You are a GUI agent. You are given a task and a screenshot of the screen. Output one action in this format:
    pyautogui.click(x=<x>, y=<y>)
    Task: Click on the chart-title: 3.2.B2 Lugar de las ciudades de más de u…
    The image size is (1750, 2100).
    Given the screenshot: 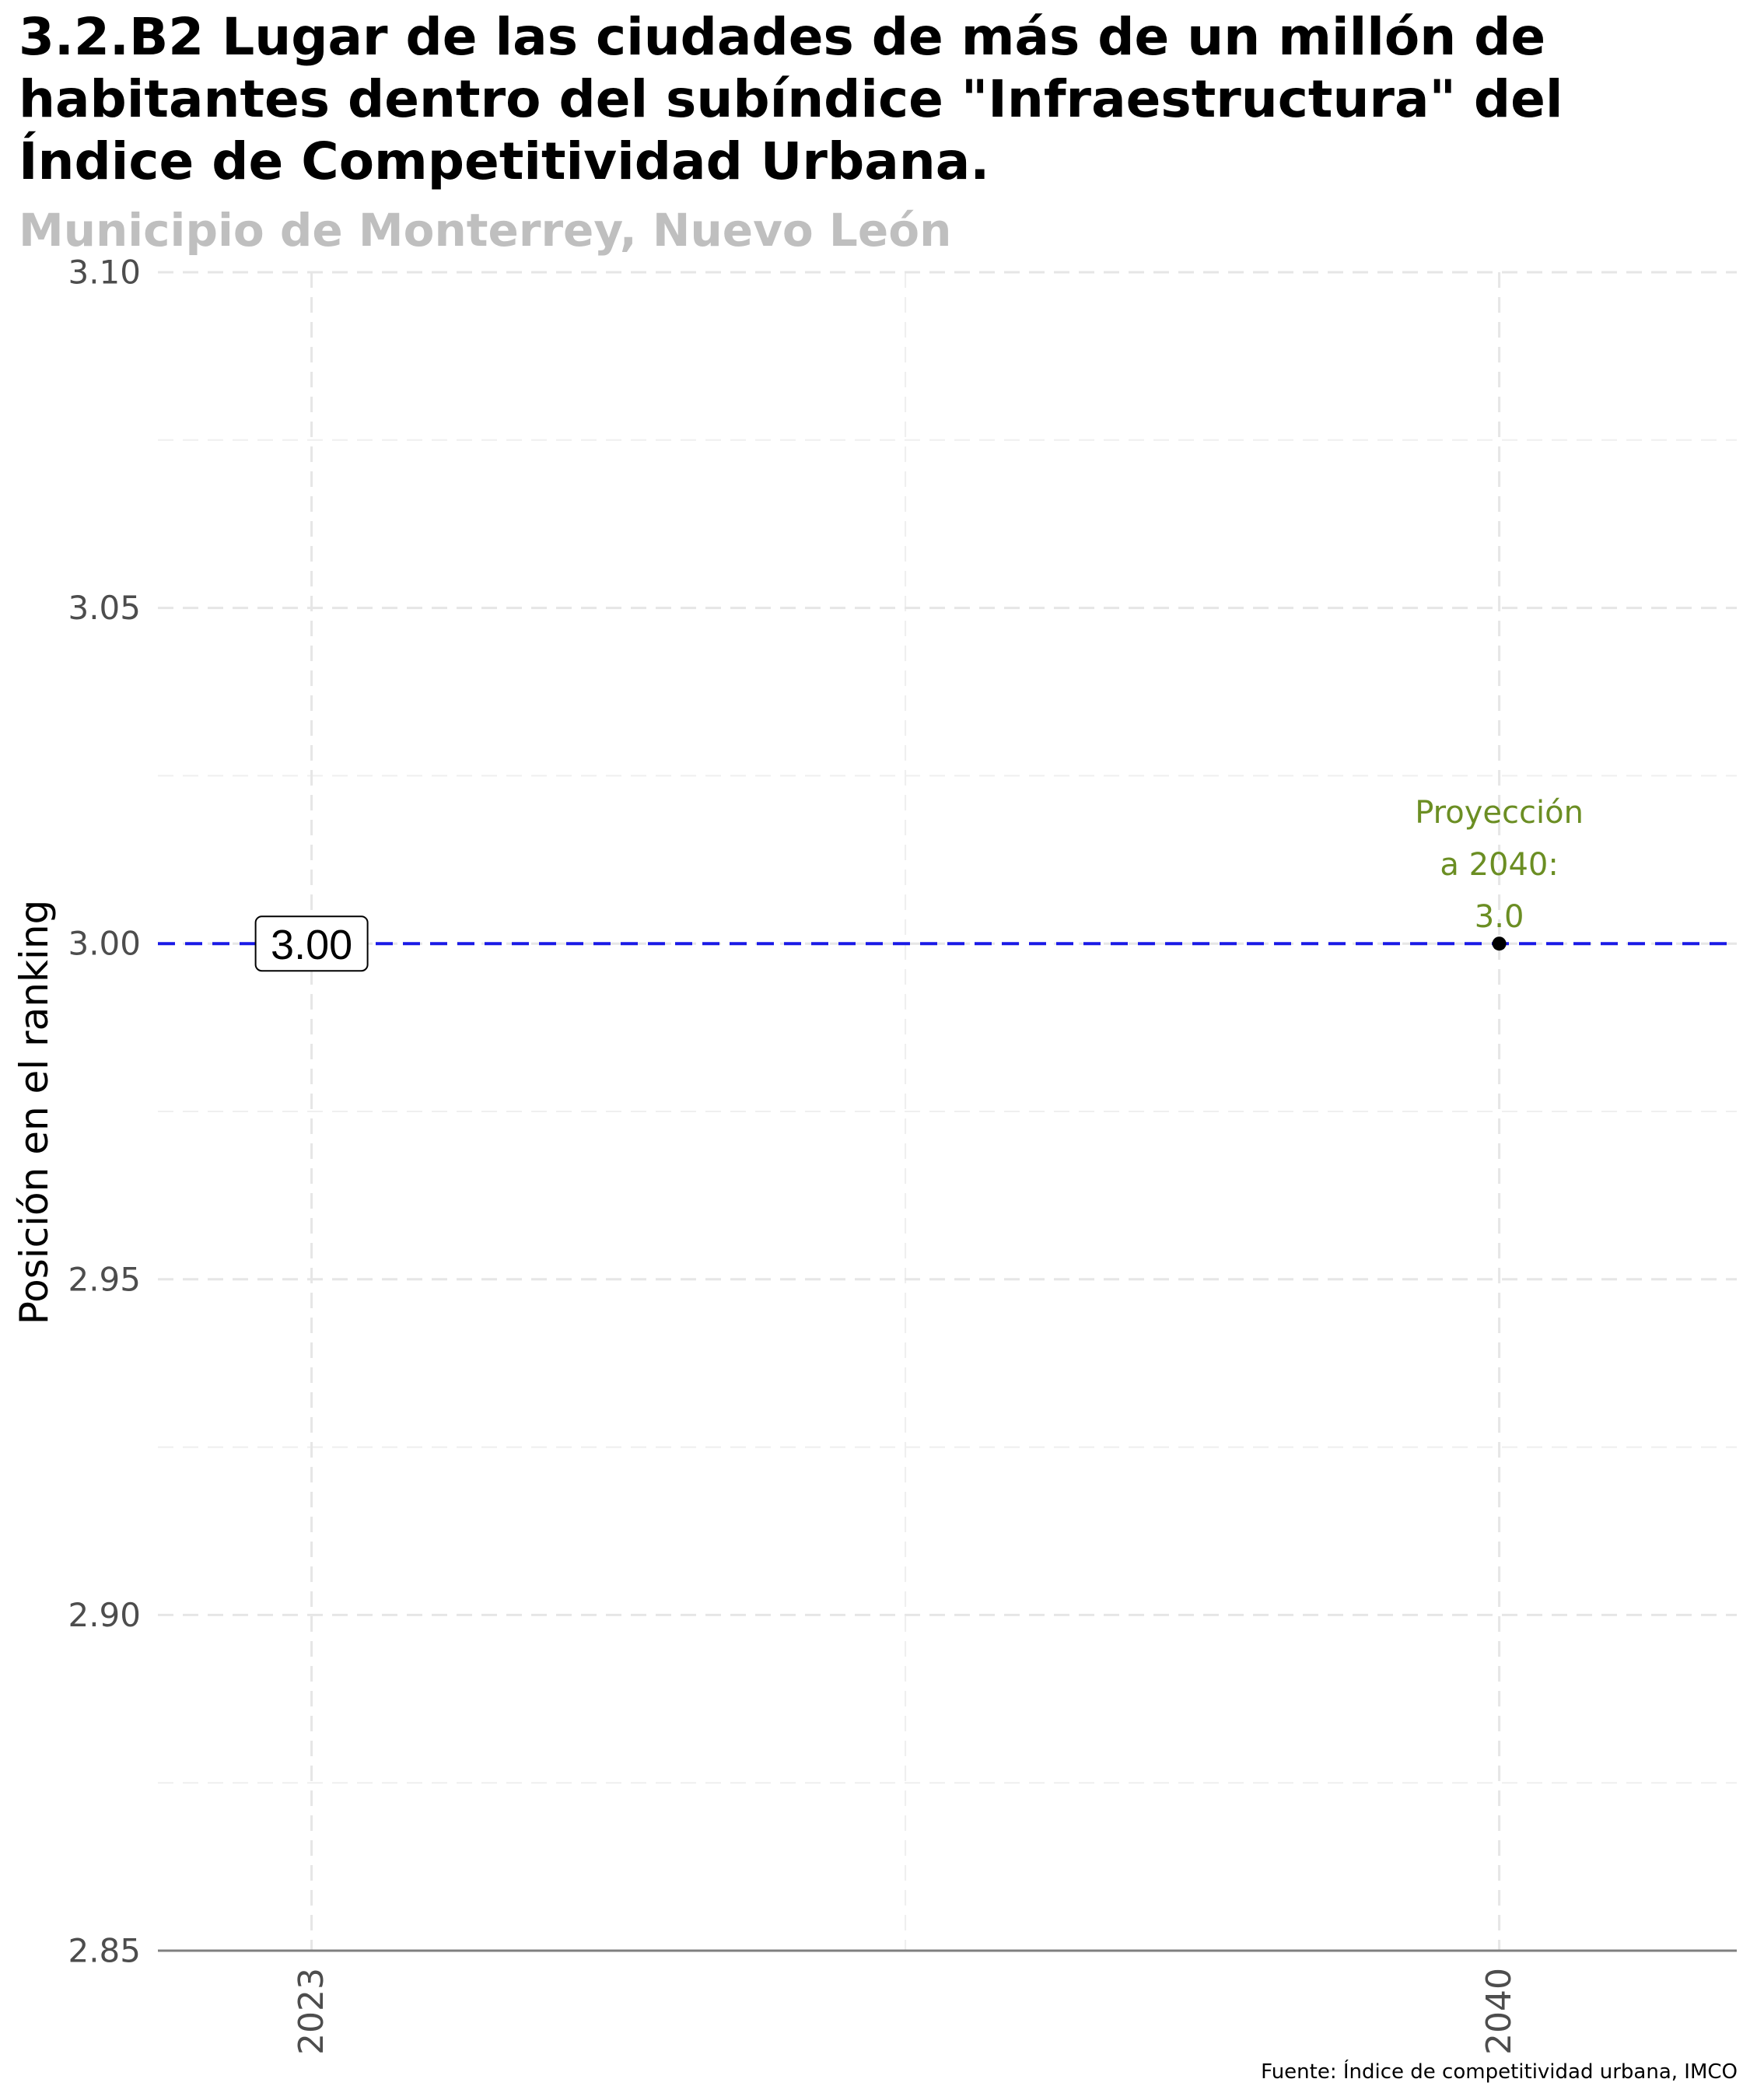 What is the action you would take?
    pyautogui.click(x=791, y=99)
    